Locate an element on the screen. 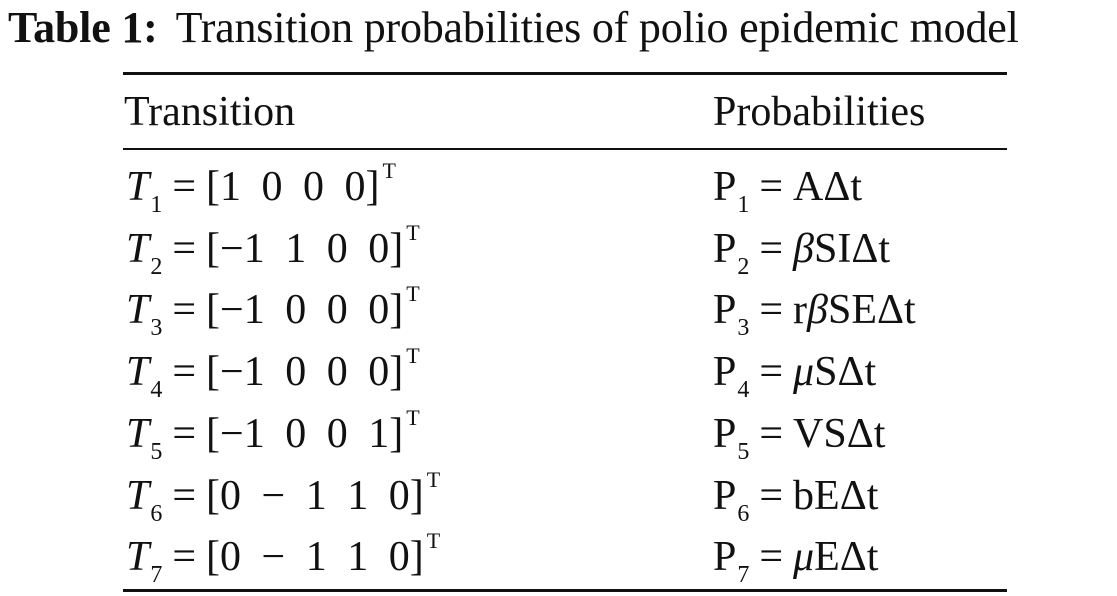 Image resolution: width=1117 pixels, height=596 pixels. transition-symbol: T6 is located at coordinates (144, 499).